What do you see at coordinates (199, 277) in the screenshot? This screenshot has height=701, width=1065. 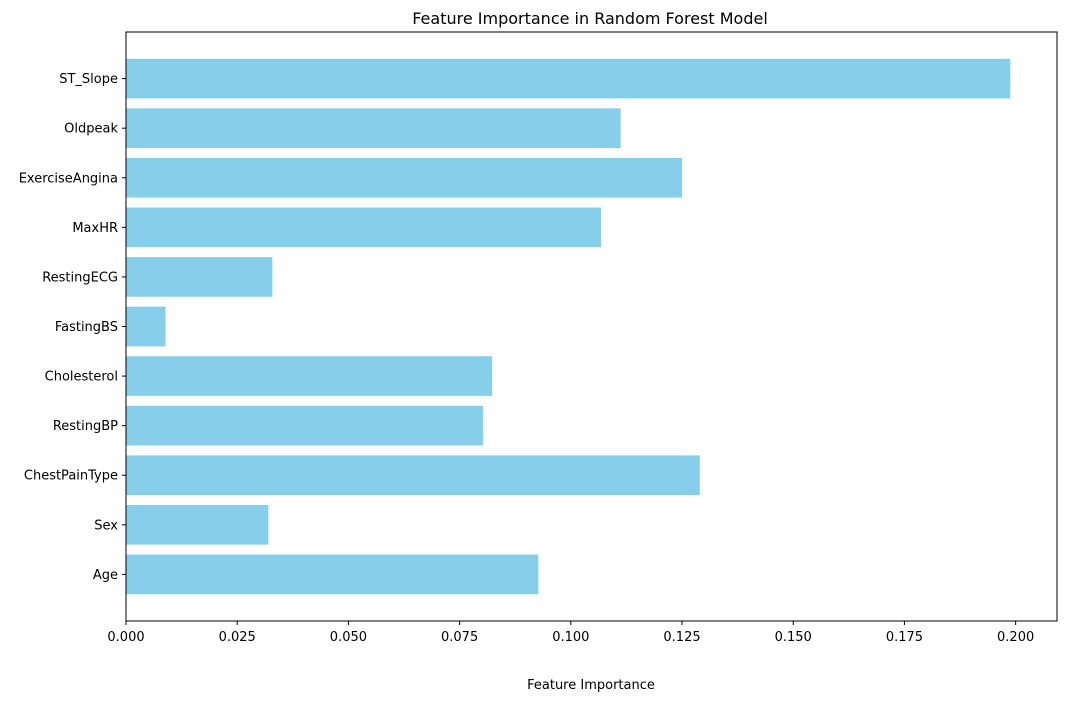 I see `bar-restingecg` at bounding box center [199, 277].